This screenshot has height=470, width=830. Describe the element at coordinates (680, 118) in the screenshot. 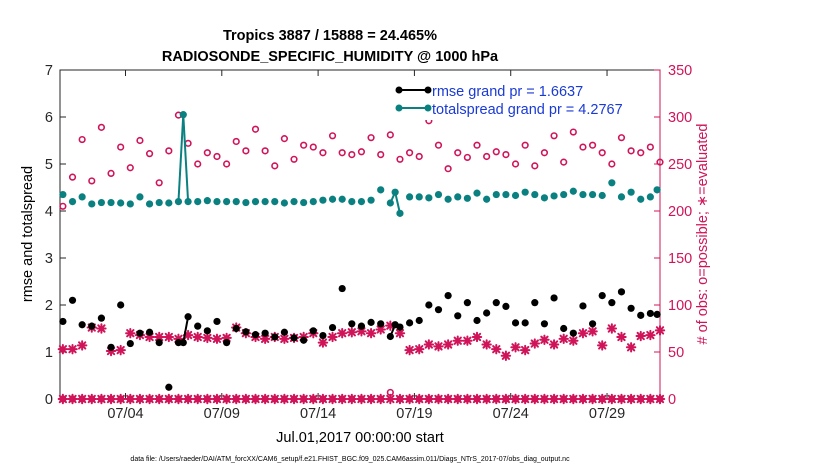

I see `y-right-tick-label: 300` at that location.